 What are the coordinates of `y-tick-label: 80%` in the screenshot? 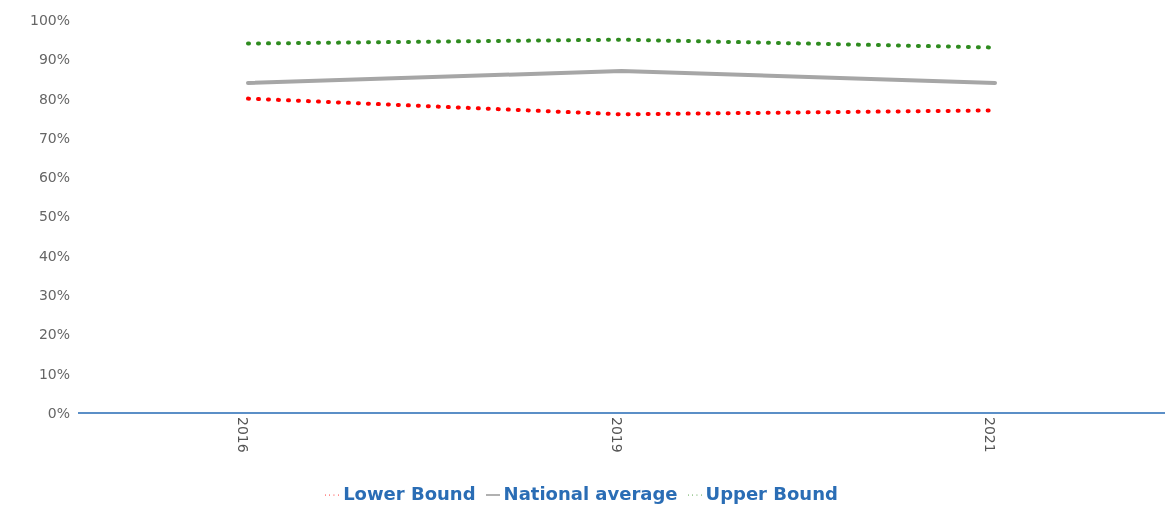 It's located at (54, 98).